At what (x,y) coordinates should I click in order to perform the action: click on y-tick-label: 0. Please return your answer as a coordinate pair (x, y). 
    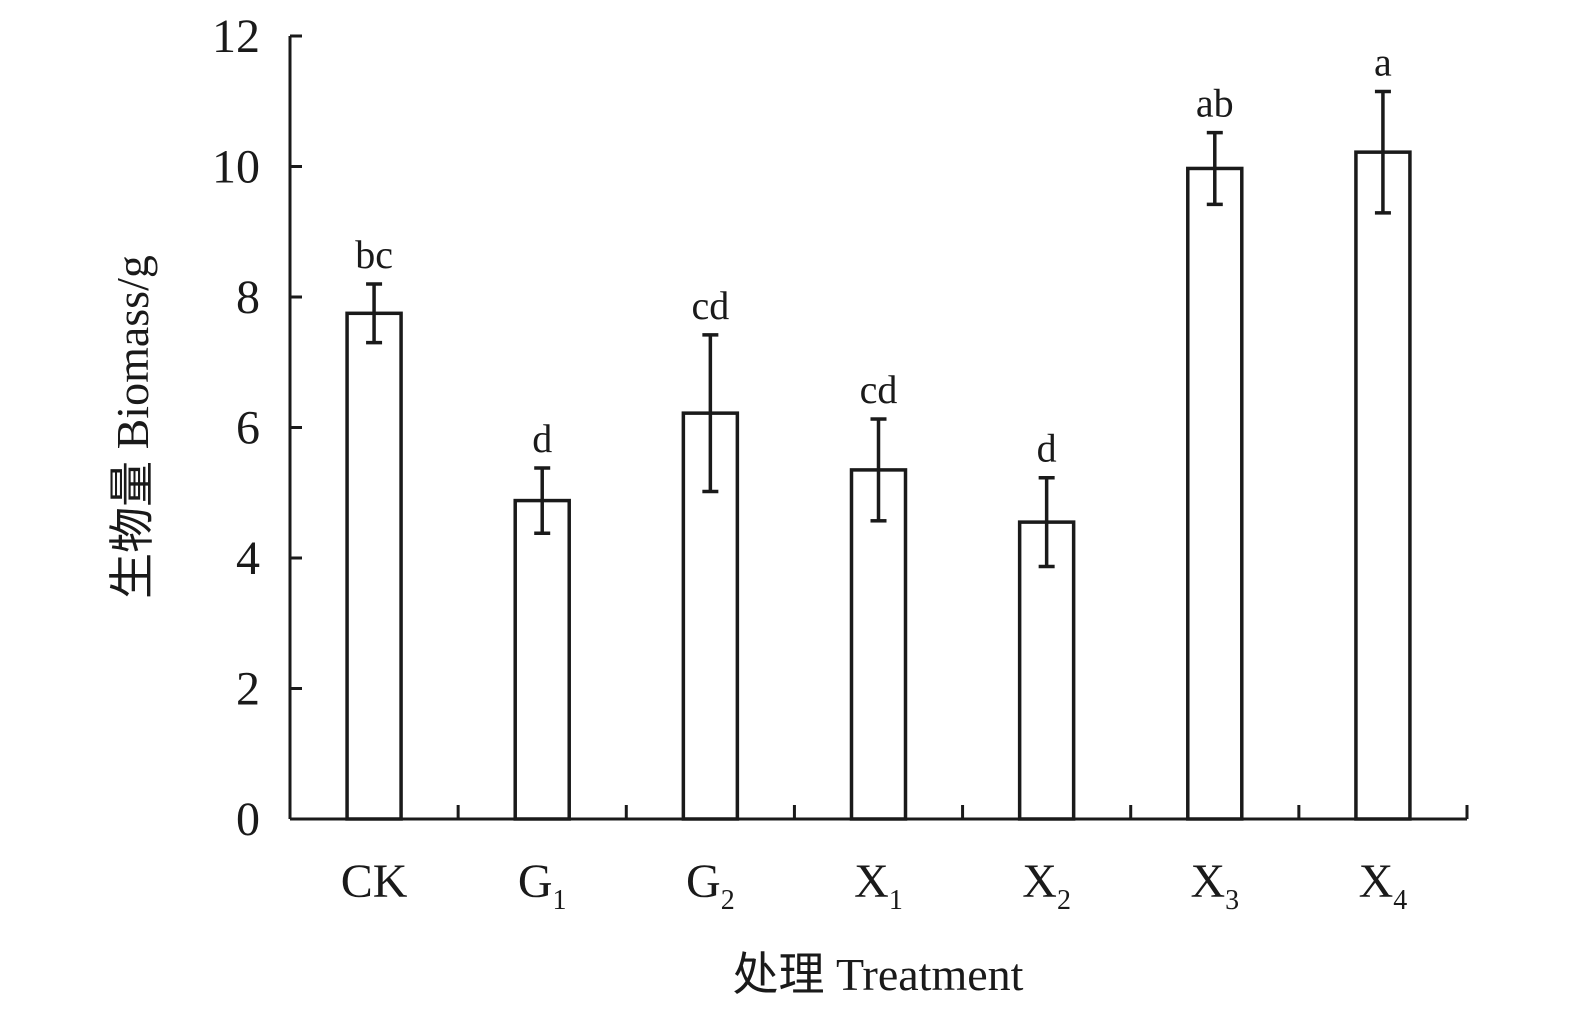
    Looking at the image, I should click on (248, 819).